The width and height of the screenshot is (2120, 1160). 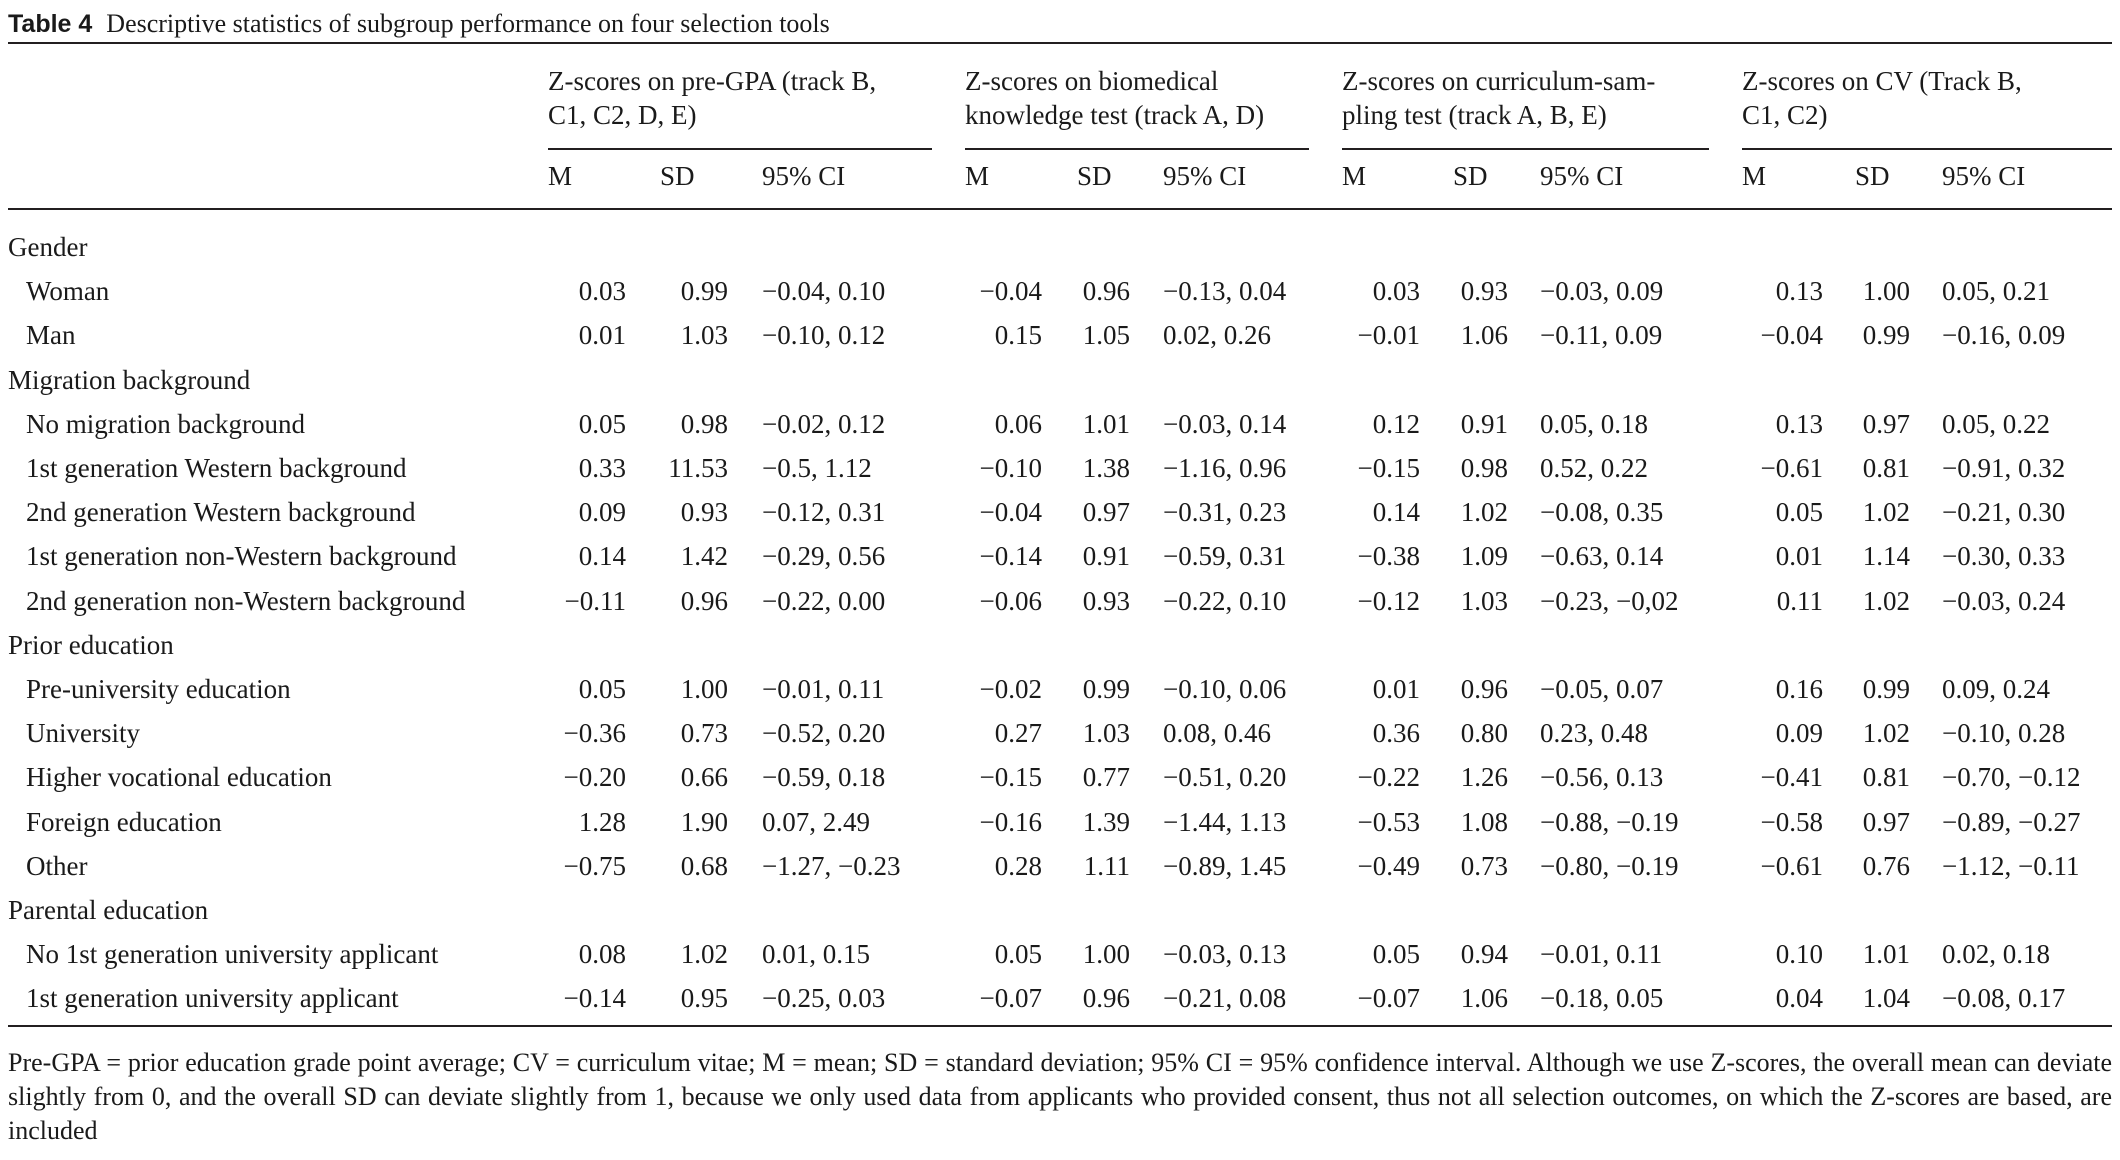 What do you see at coordinates (1106, 733) in the screenshot?
I see `cell-biomedical-sd: 1.03` at bounding box center [1106, 733].